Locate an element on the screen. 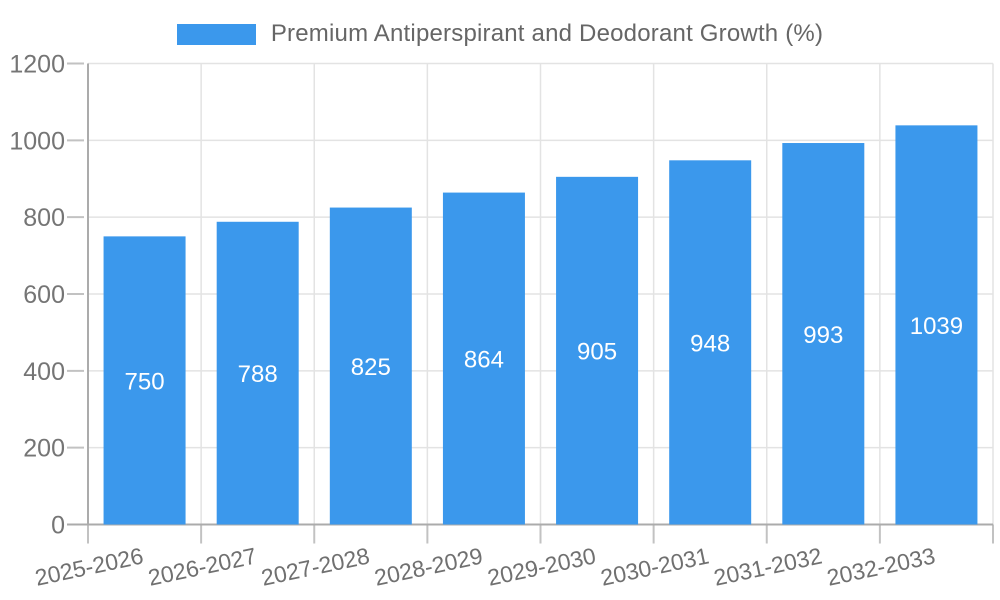  bar-2029-2030 is located at coordinates (597, 350).